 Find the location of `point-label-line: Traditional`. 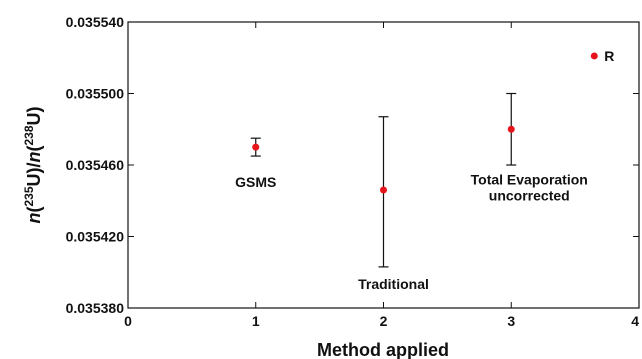

point-label-line: Traditional is located at coordinates (393, 284).